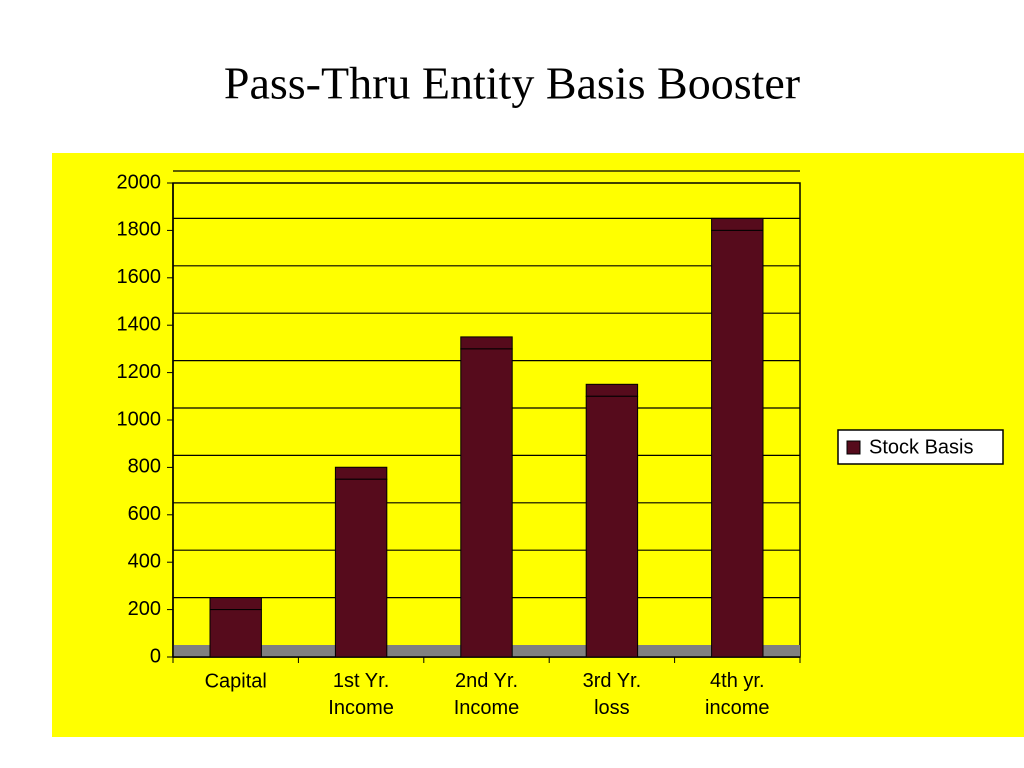 The image size is (1024, 768). Describe the element at coordinates (139, 230) in the screenshot. I see `y-tick-label: 1800` at that location.